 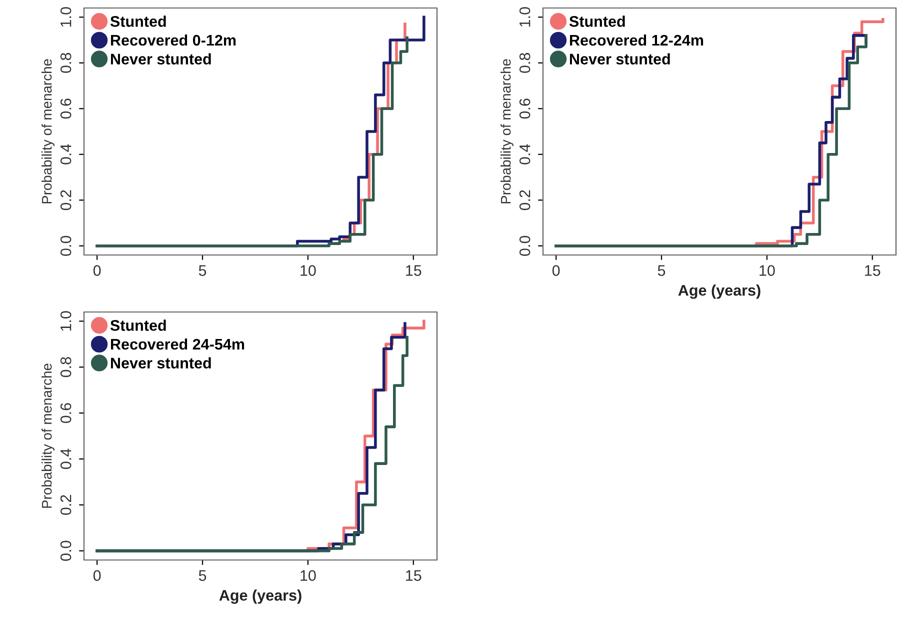 I want to click on legend-label: Recovered 24-54m, so click(x=177, y=344).